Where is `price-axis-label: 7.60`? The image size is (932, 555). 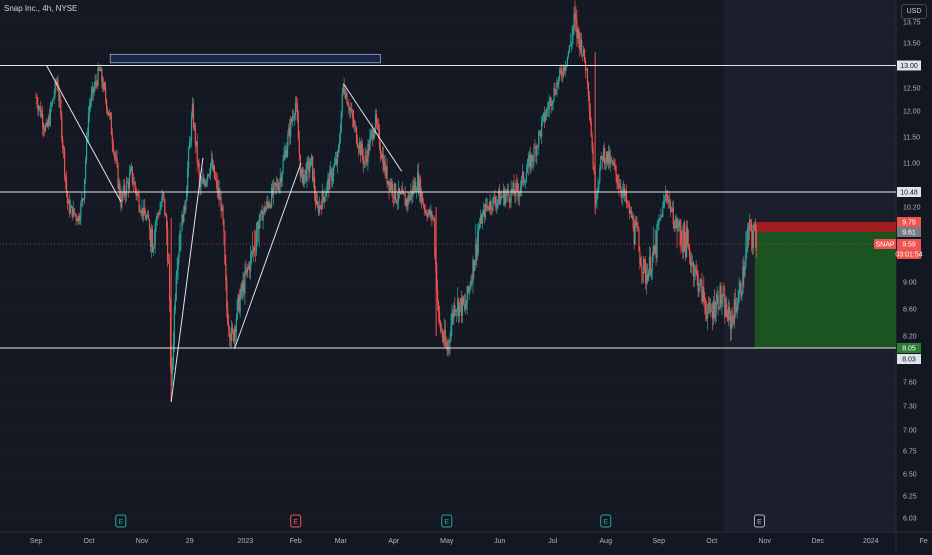
price-axis-label: 7.60 is located at coordinates (910, 383).